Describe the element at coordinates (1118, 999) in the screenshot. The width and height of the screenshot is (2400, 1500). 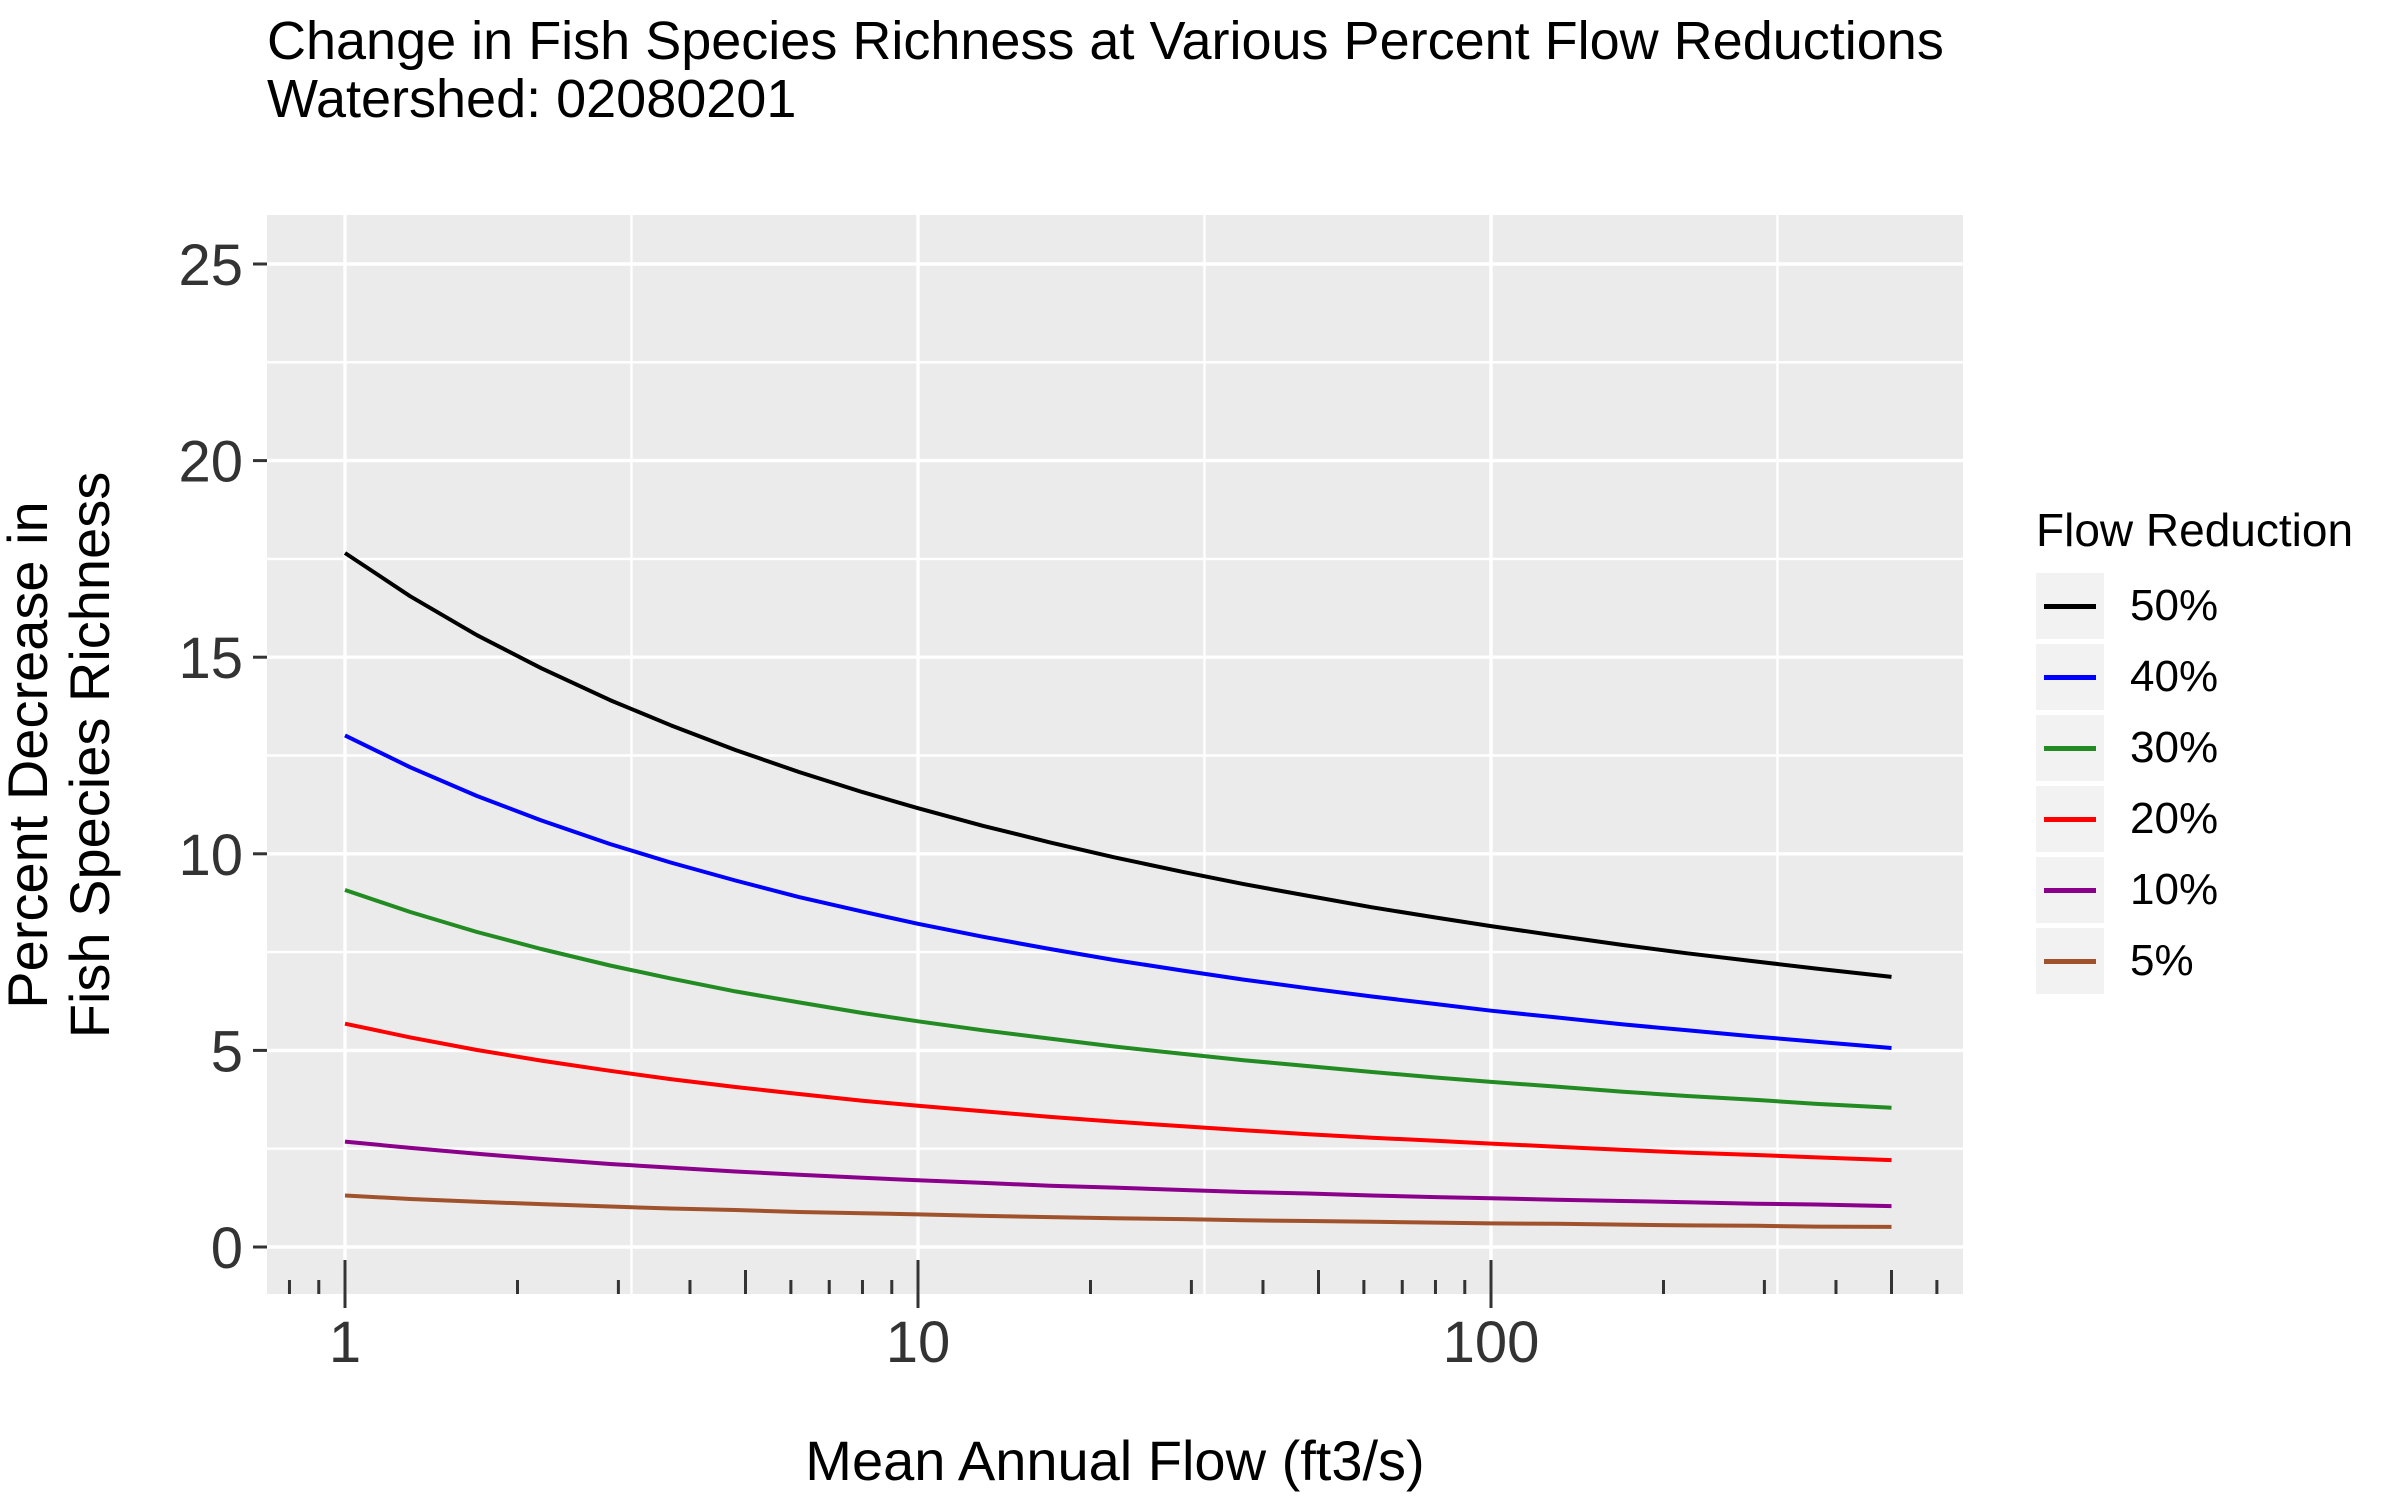
I see `curve-30%` at that location.